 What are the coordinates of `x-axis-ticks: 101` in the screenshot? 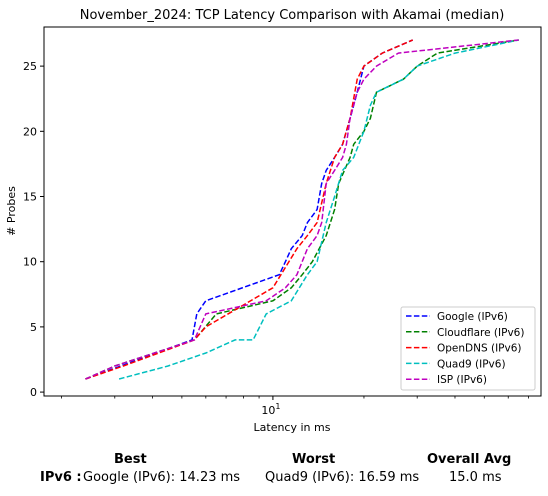 It's located at (295, 406).